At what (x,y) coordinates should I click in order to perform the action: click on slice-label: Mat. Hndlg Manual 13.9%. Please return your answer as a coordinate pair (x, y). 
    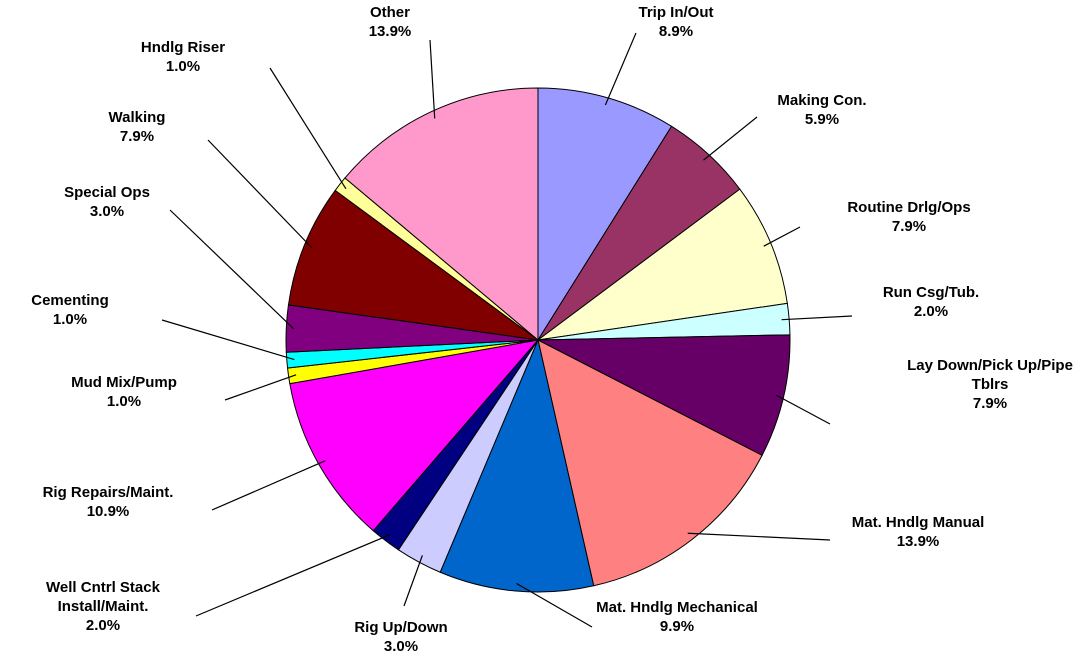
    Looking at the image, I should click on (918, 532).